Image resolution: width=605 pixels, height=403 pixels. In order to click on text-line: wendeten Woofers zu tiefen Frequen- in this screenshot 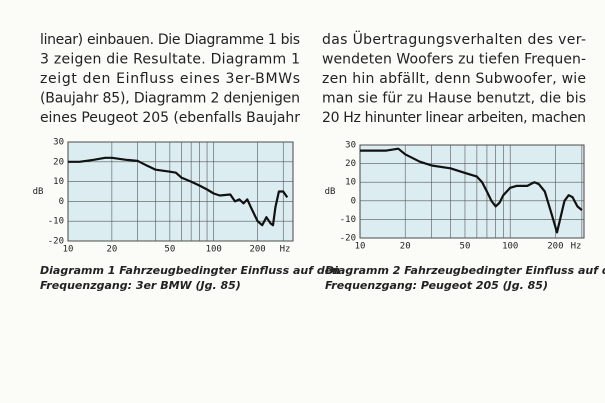, I will do `click(454, 60)`.